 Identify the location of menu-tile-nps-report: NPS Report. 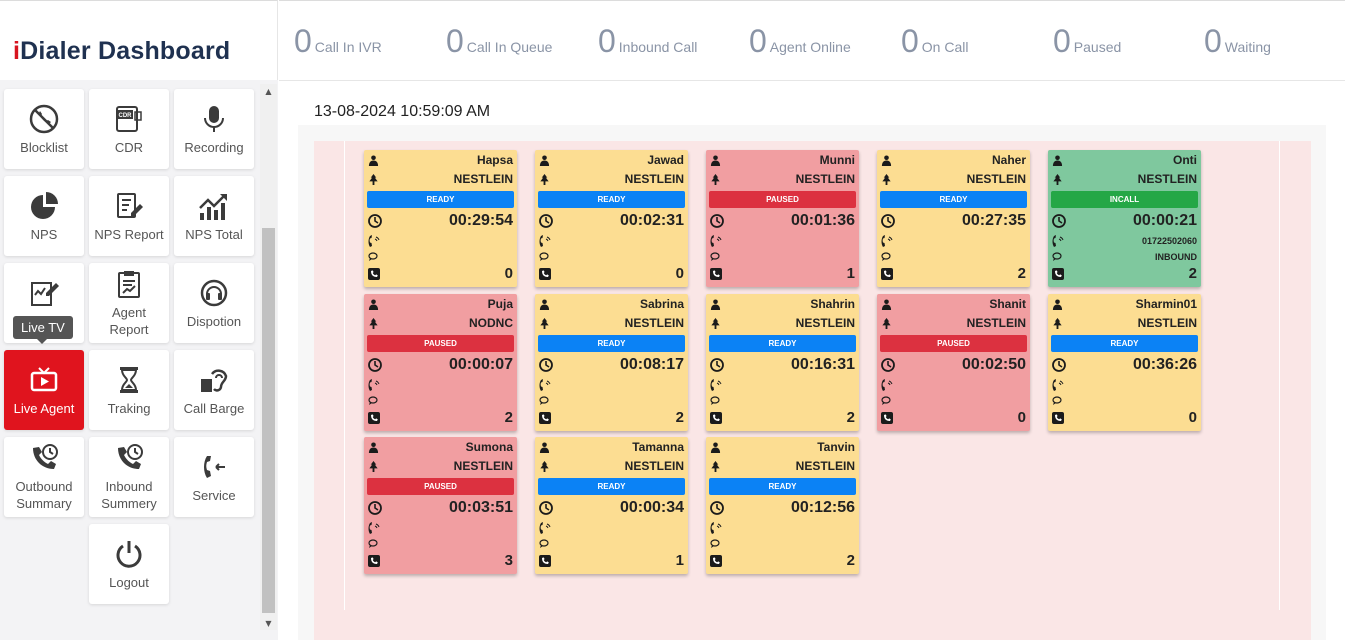
(129, 216).